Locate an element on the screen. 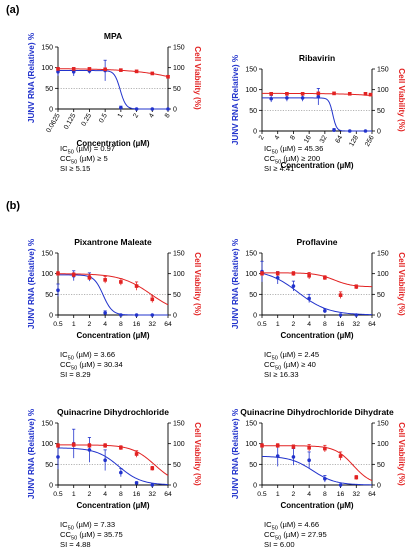  panel-label-b: (b) is located at coordinates (13, 206).